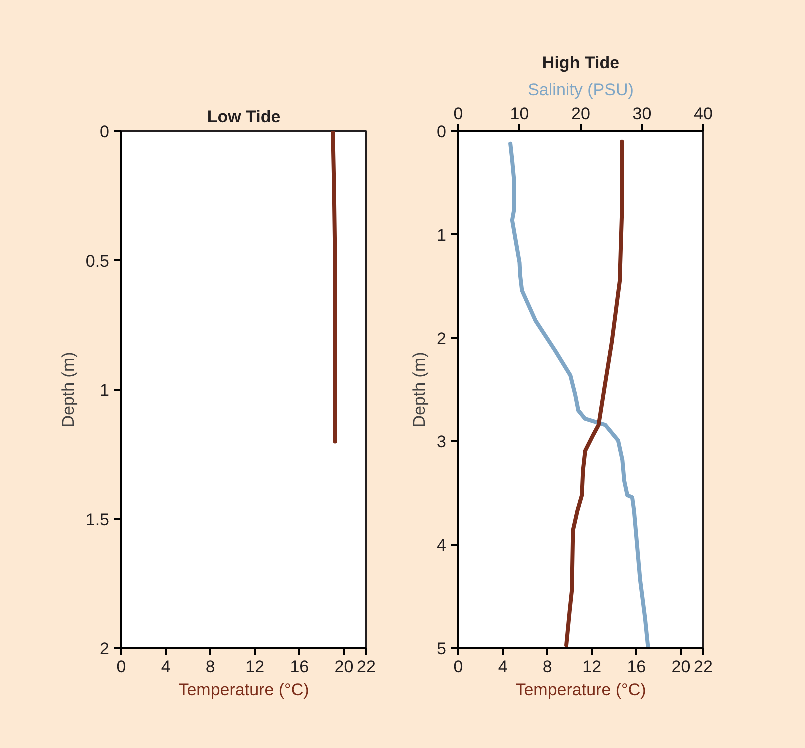  I want to click on y-tick-label: 3, so click(442, 442).